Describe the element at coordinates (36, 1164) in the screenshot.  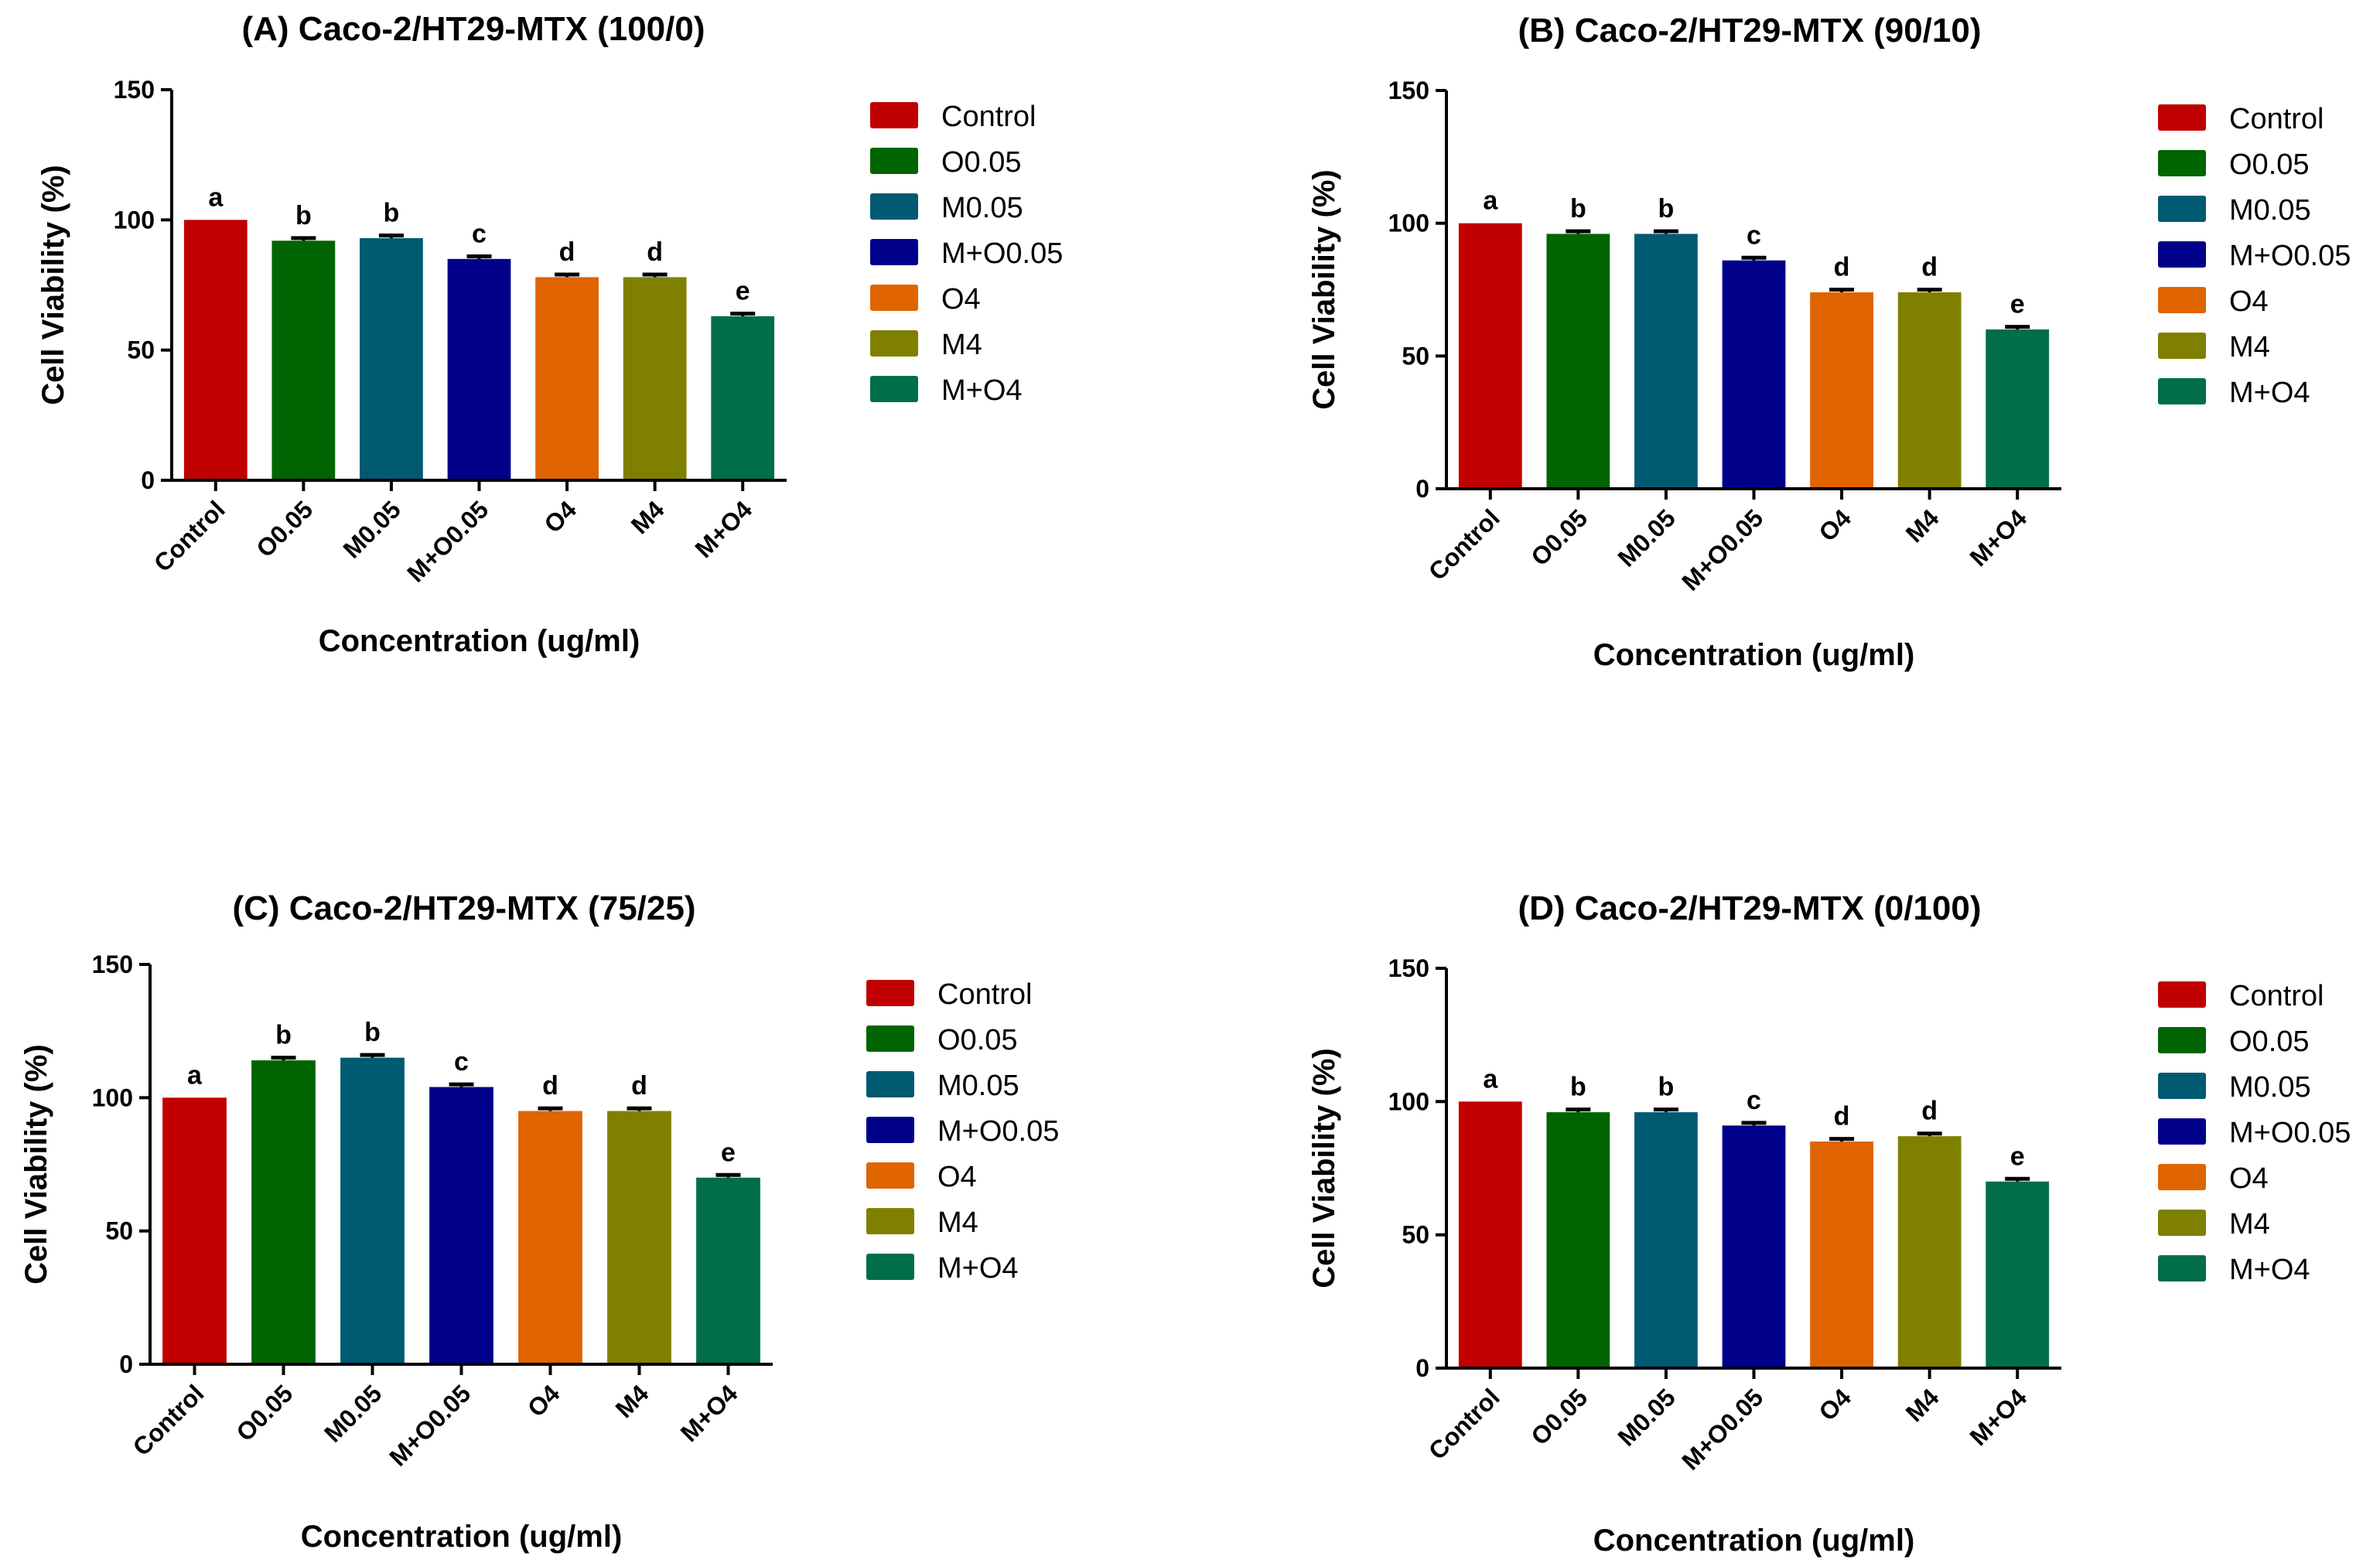
I see `y-axis-title: Cell Viability (%)` at that location.